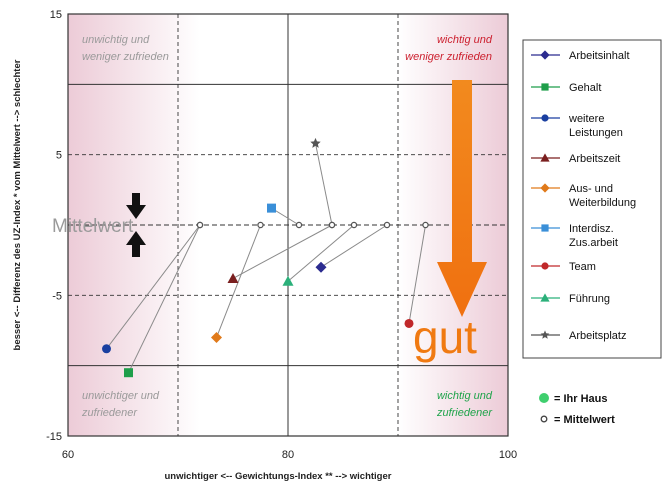 This screenshot has height=493, width=667. What do you see at coordinates (595, 126) in the screenshot?
I see `legend-label-weitere-leistungen: weitere Leistungen` at bounding box center [595, 126].